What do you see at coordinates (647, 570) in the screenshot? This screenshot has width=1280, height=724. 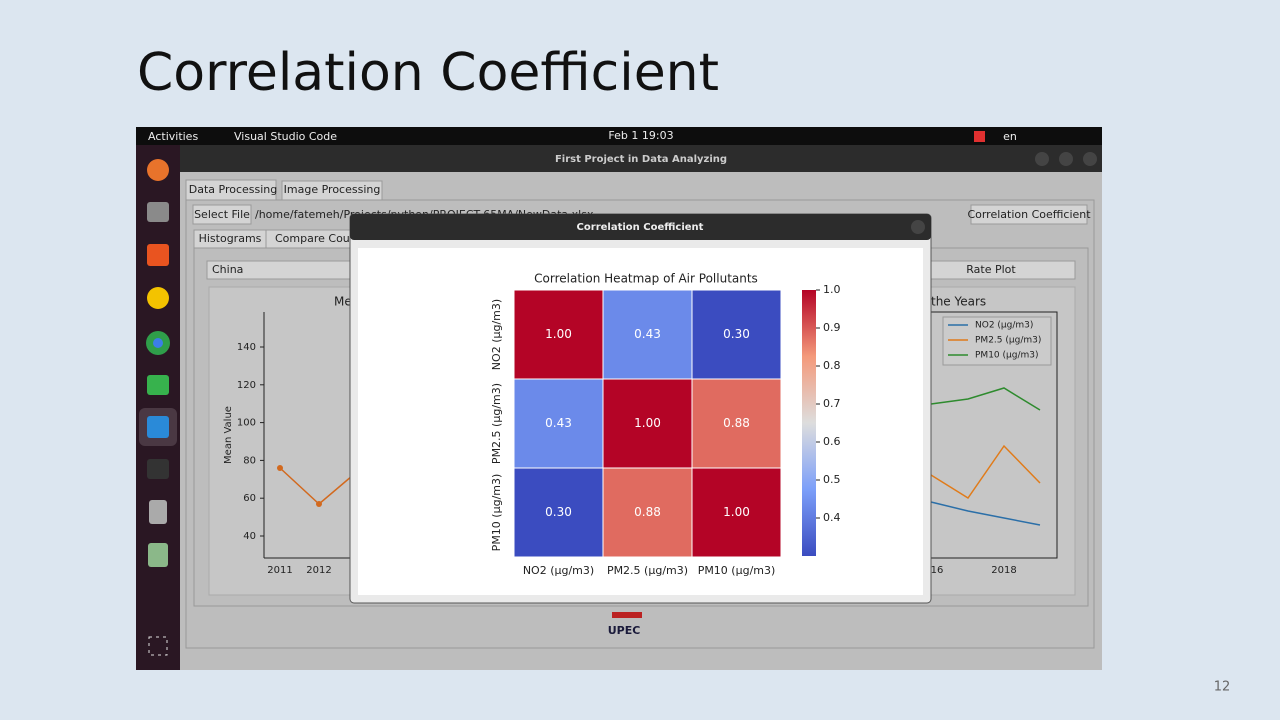 I see `x-tick-label: PM2.5 (µg/m3)` at bounding box center [647, 570].